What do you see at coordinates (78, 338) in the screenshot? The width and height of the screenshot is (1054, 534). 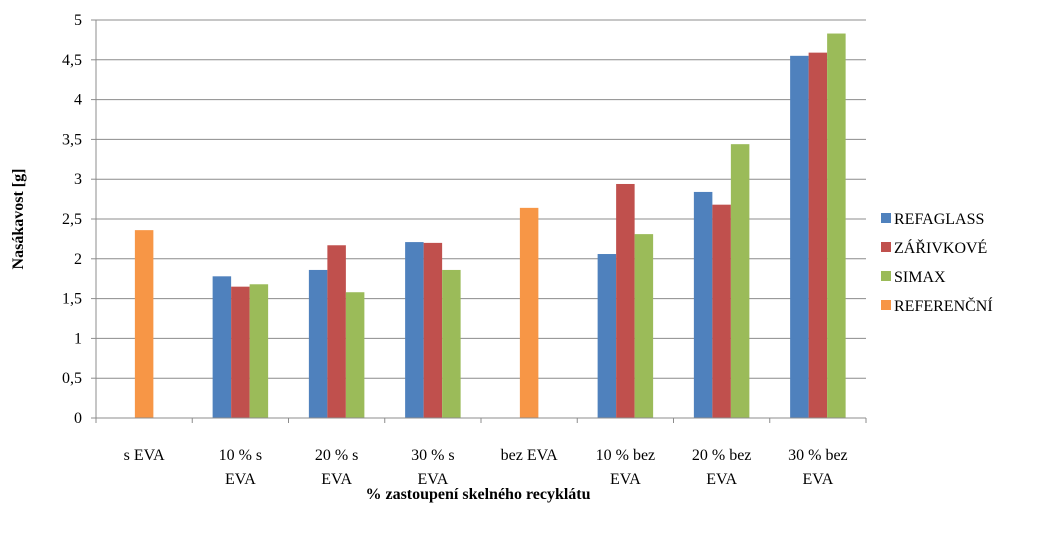 I see `y-tick-label: 1` at bounding box center [78, 338].